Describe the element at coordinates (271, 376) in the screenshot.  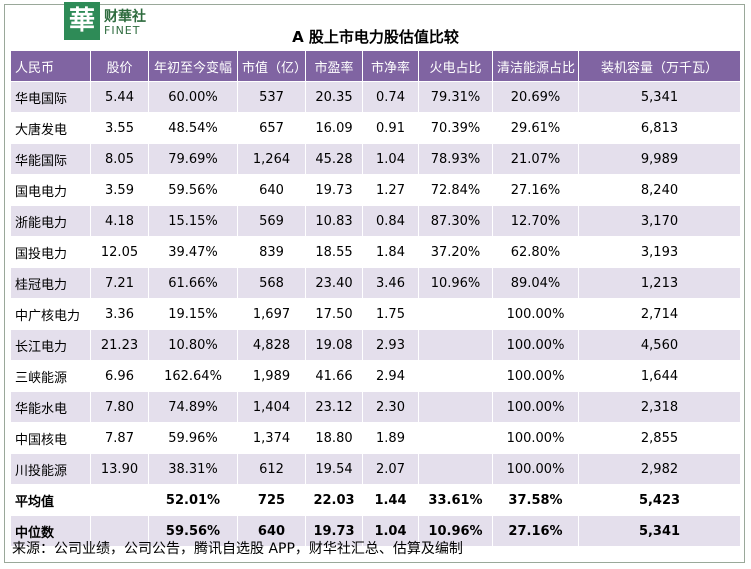
I see `table-cell: 1,989` at that location.